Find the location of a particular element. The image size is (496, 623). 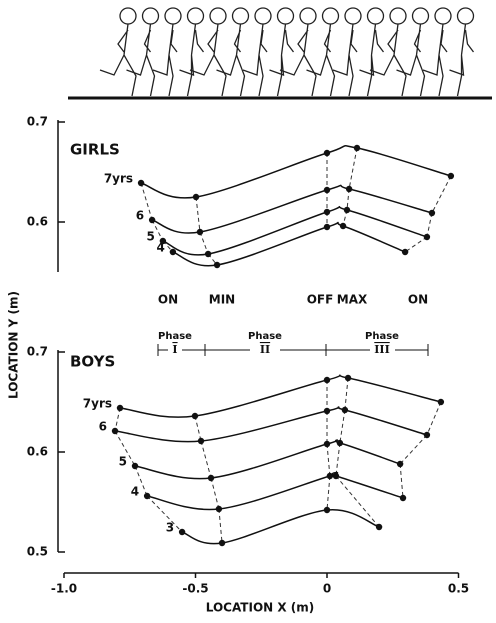

y-tick-label: 0.5 is located at coordinates (37, 552).